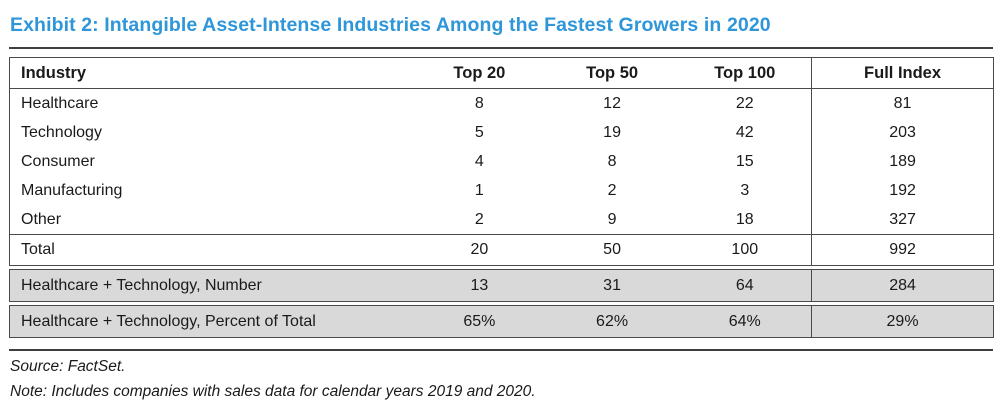  Describe the element at coordinates (612, 219) in the screenshot. I see `row-value: 9` at that location.